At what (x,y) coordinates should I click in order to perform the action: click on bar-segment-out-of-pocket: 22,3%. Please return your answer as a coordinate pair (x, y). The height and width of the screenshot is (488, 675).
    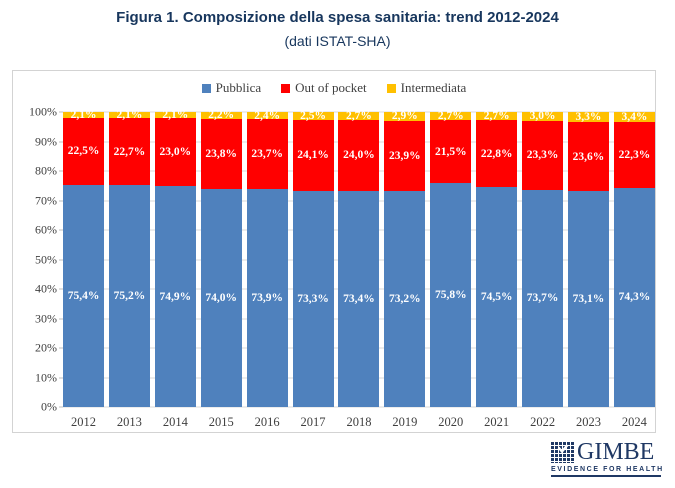
    Looking at the image, I should click on (634, 155).